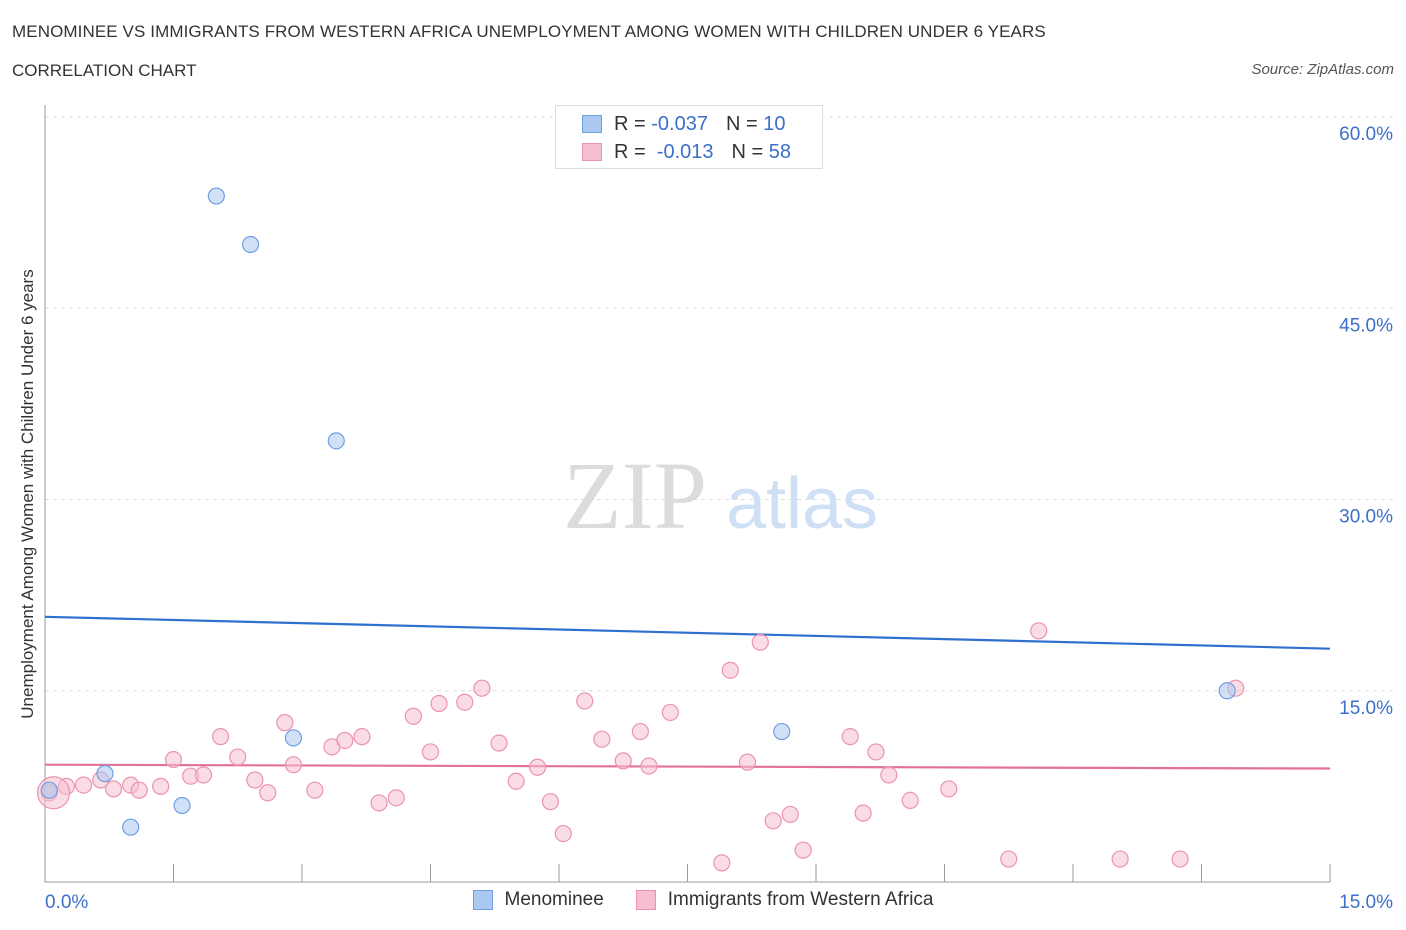 The width and height of the screenshot is (1406, 930). Describe the element at coordinates (1366, 708) in the screenshot. I see `y-tick-label: 15.0%` at that location.